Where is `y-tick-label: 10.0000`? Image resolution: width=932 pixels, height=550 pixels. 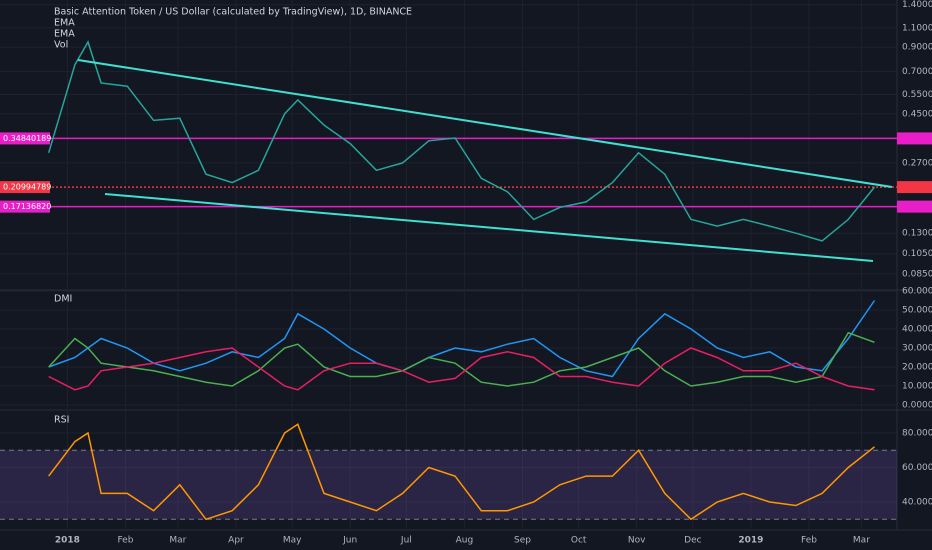 y-tick-label: 10.0000 is located at coordinates (917, 387).